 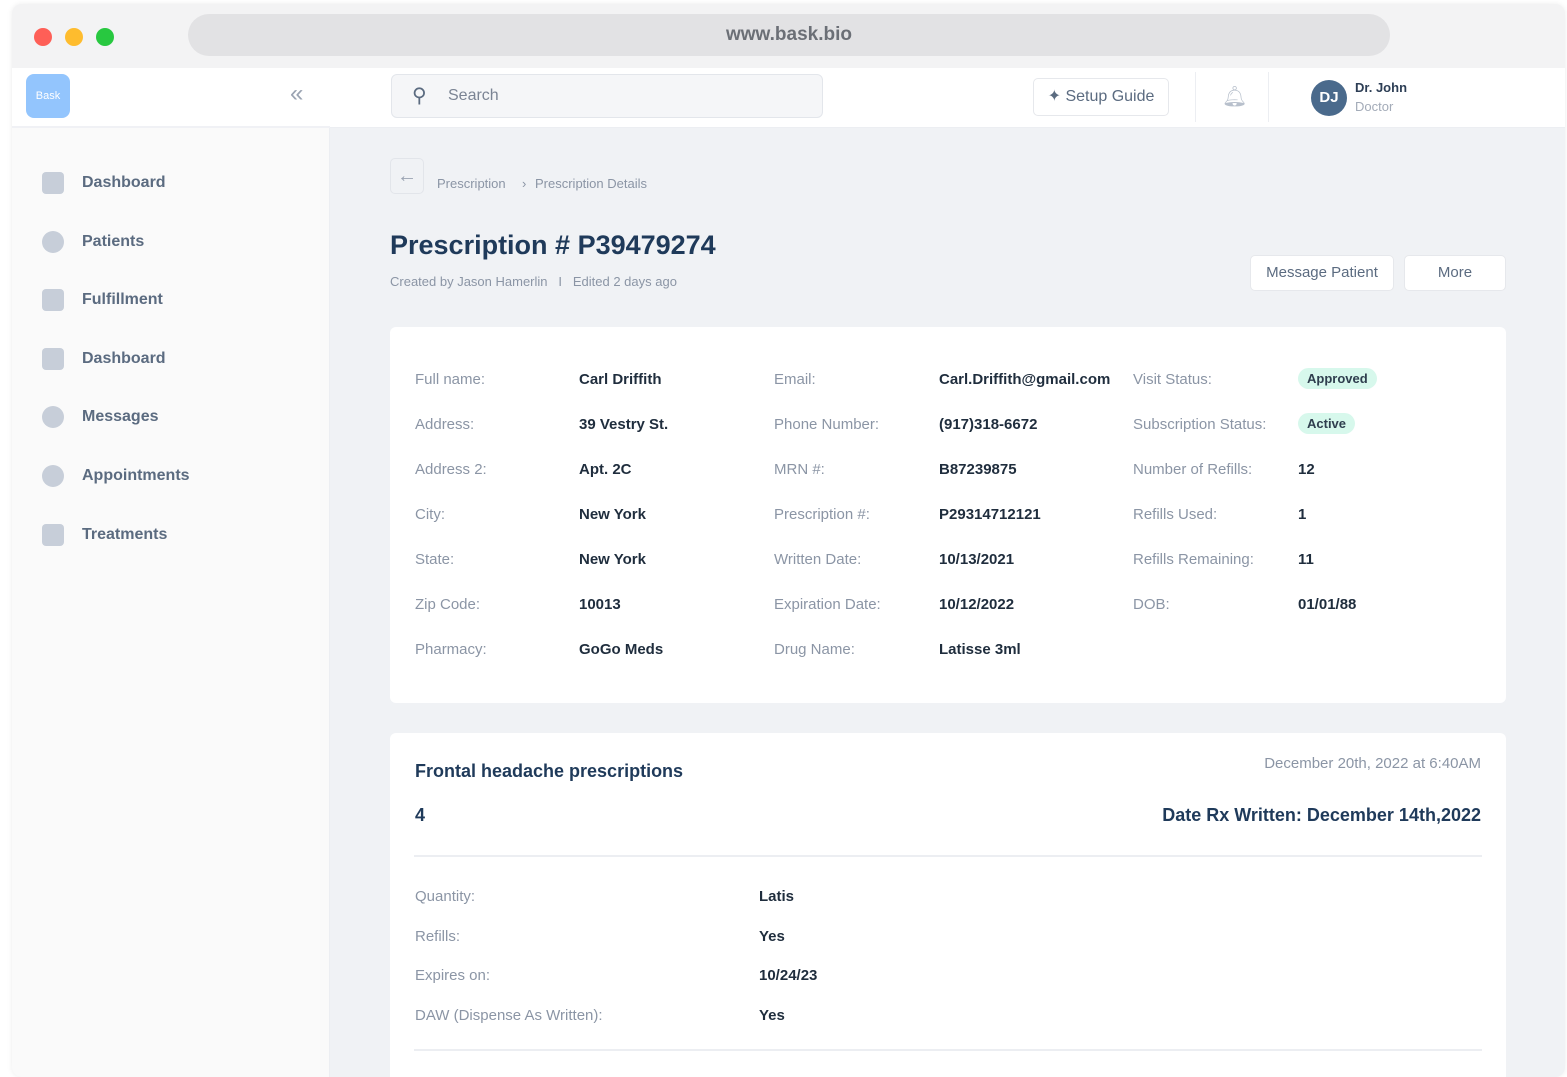 I want to click on field-label: Number of Refills:, so click(x=1193, y=469).